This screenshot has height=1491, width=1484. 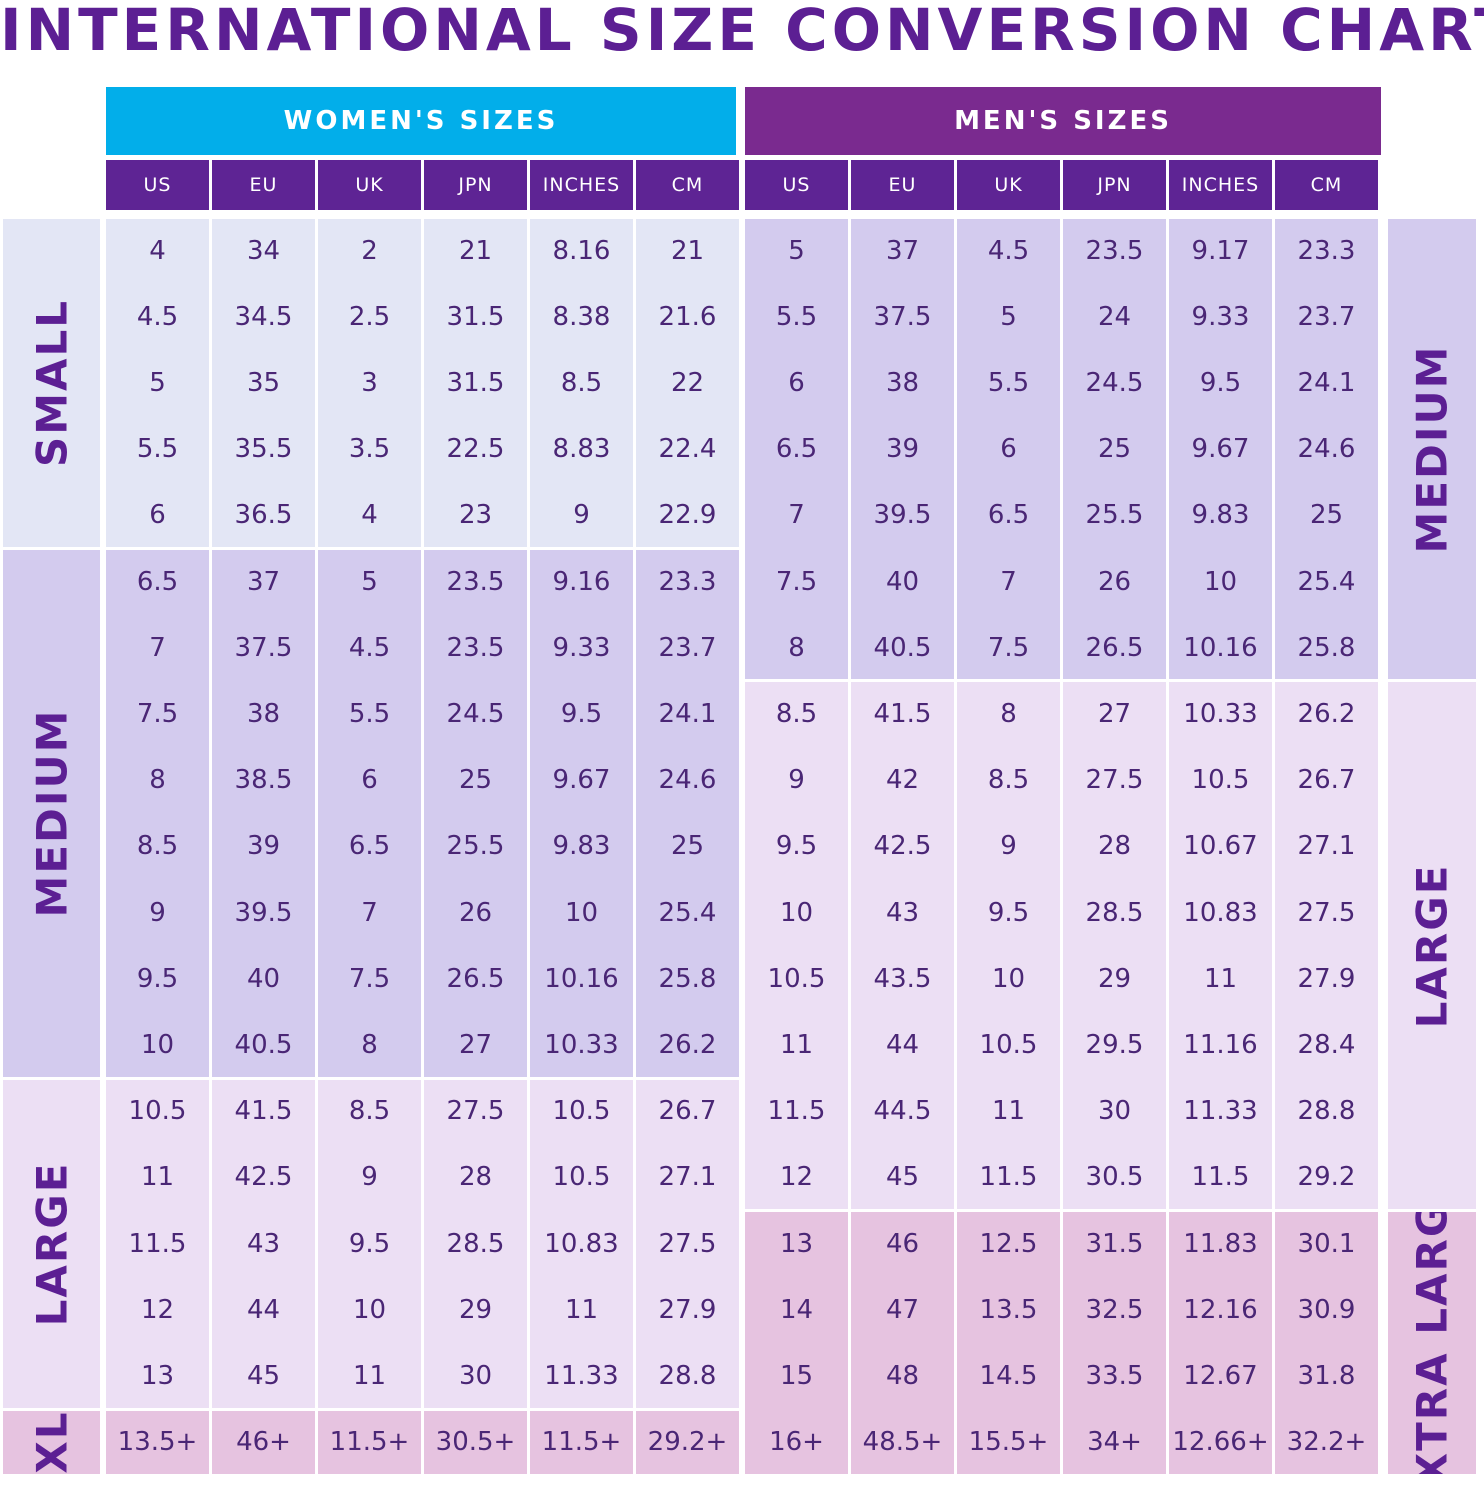 I want to click on mens-cell-eu: 47, so click(x=902, y=1309).